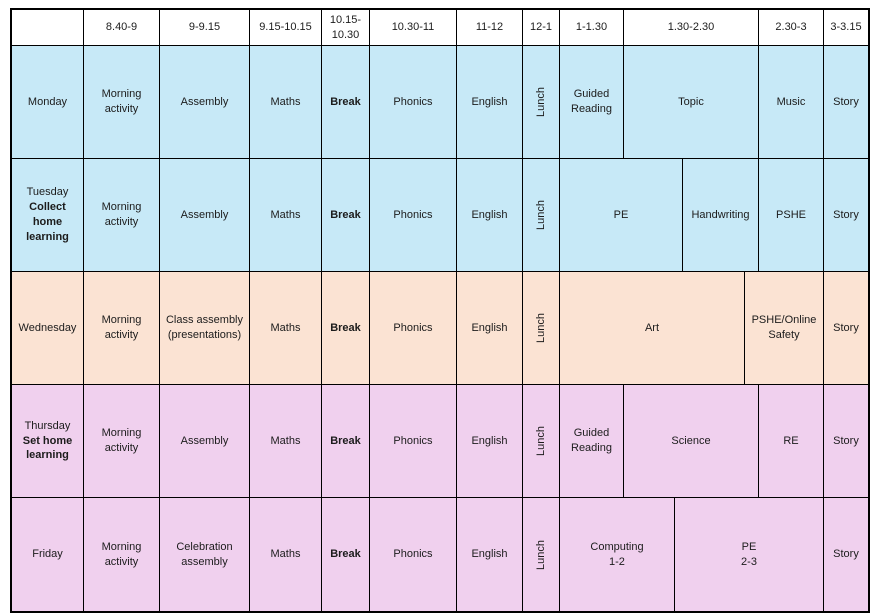 Image resolution: width=876 pixels, height=614 pixels. I want to click on cell-friday-english: English, so click(490, 554).